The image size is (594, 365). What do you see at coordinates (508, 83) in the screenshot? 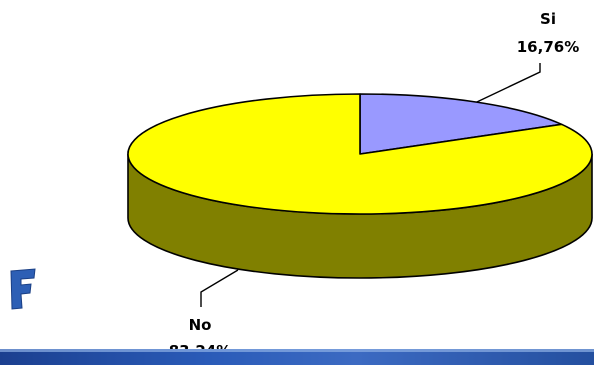
I see `leader-line-si` at bounding box center [508, 83].